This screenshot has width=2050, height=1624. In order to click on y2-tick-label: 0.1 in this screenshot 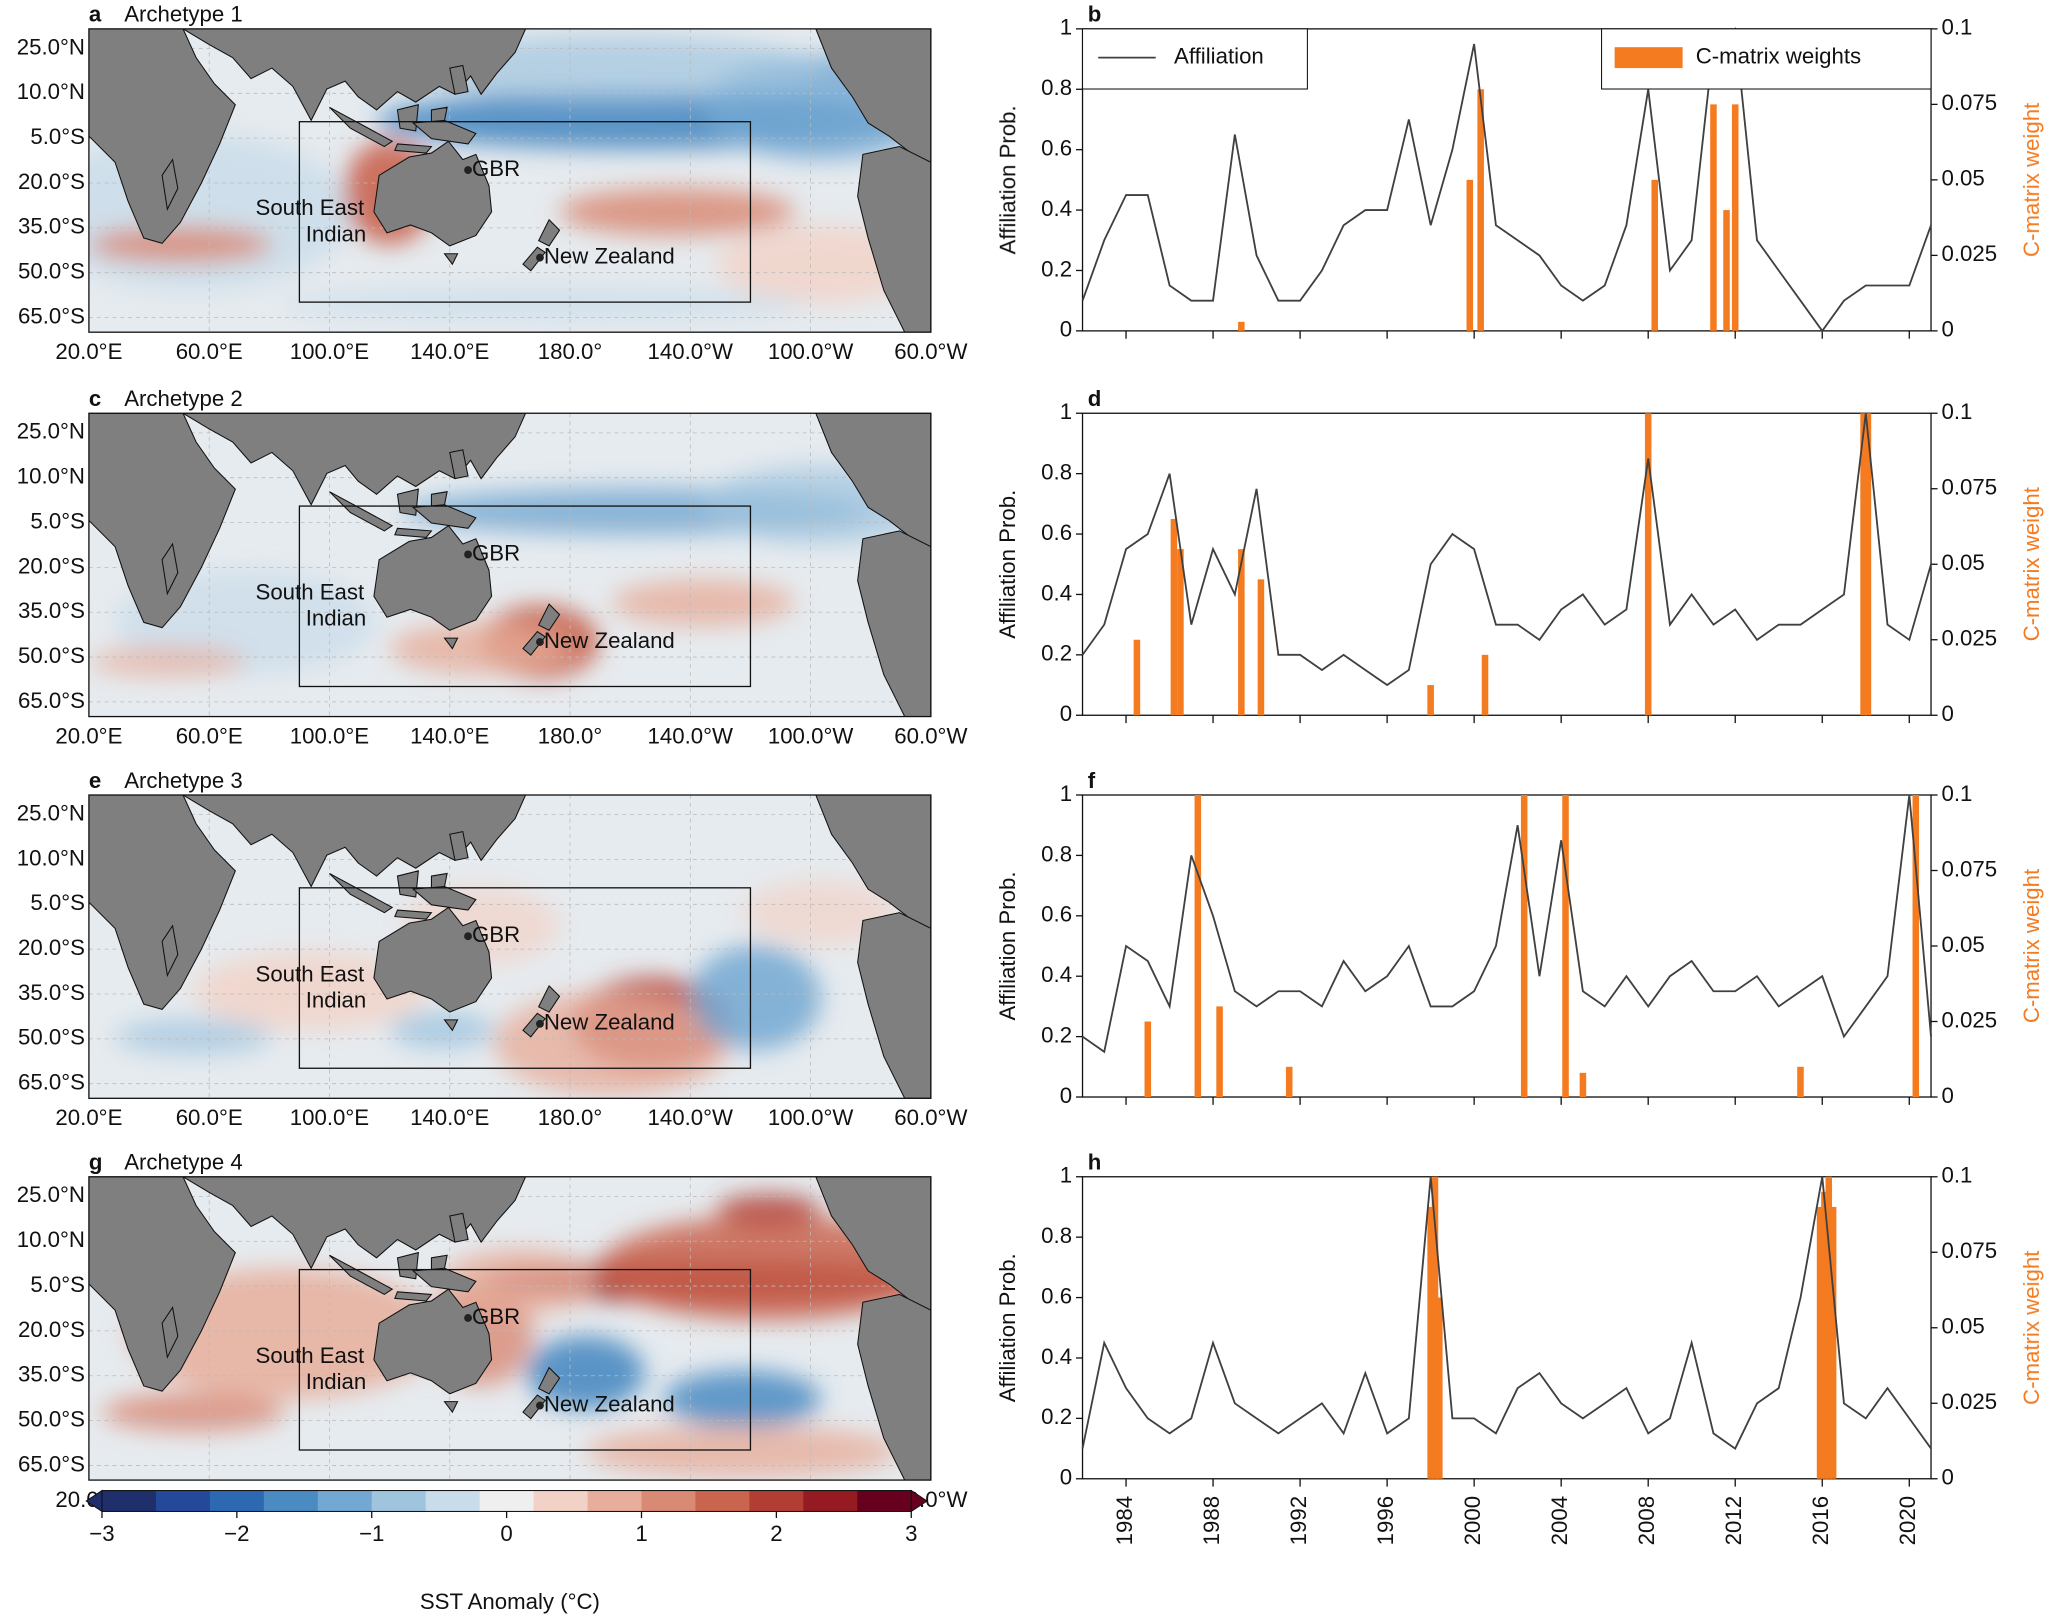, I will do `click(1956, 27)`.